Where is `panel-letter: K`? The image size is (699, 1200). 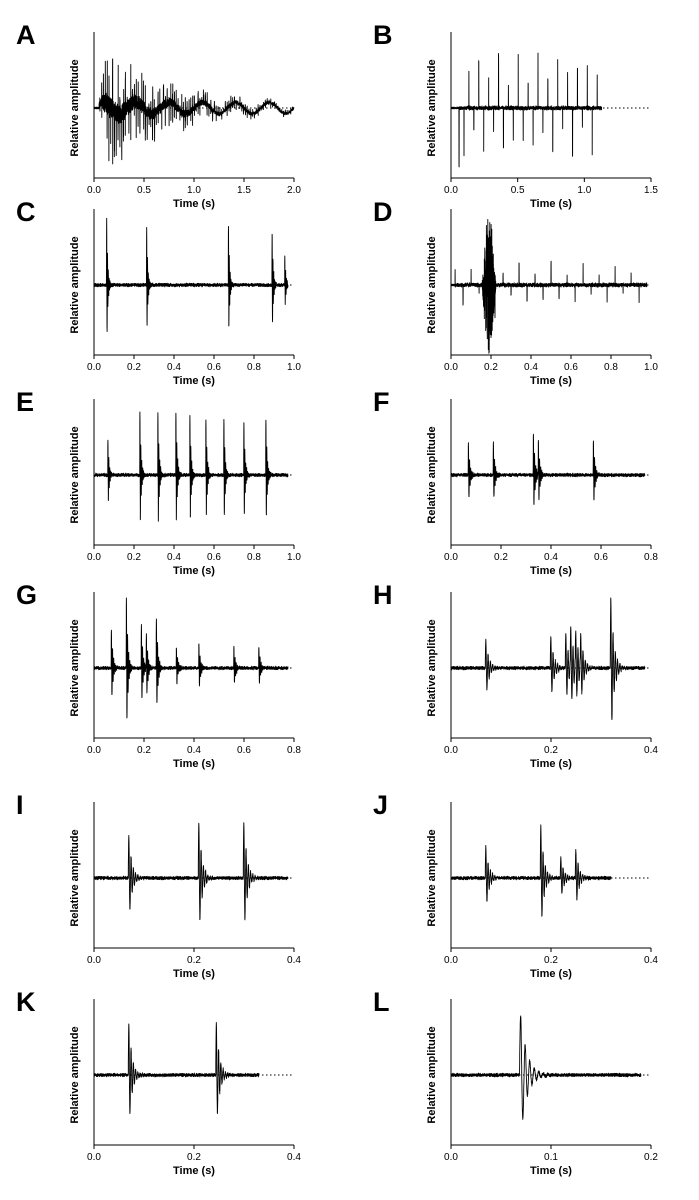 panel-letter: K is located at coordinates (26, 1002).